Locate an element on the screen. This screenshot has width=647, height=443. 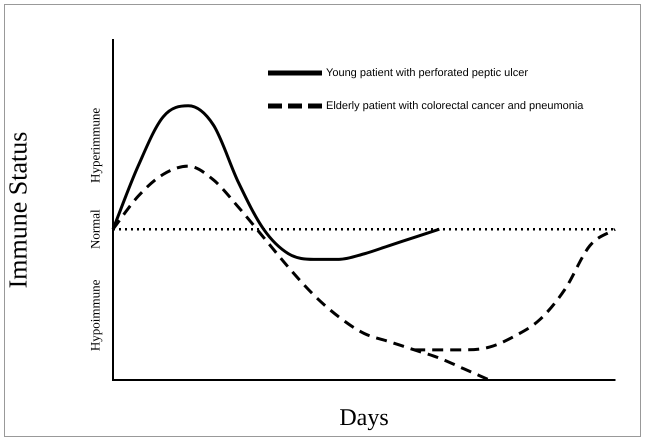
y-axis-title: Immune Status is located at coordinates (17, 210).